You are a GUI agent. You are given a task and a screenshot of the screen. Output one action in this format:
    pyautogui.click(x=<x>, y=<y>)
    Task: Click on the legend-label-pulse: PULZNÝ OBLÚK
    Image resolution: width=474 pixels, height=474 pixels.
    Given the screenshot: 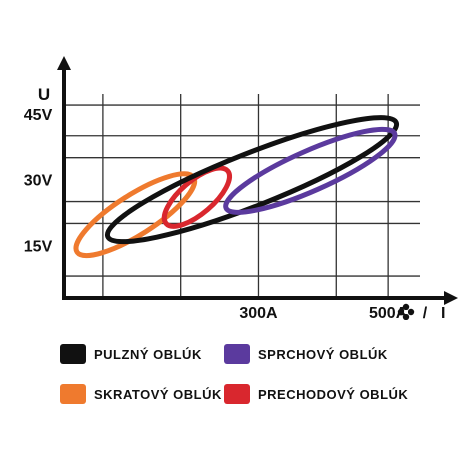 What is the action you would take?
    pyautogui.click(x=148, y=354)
    